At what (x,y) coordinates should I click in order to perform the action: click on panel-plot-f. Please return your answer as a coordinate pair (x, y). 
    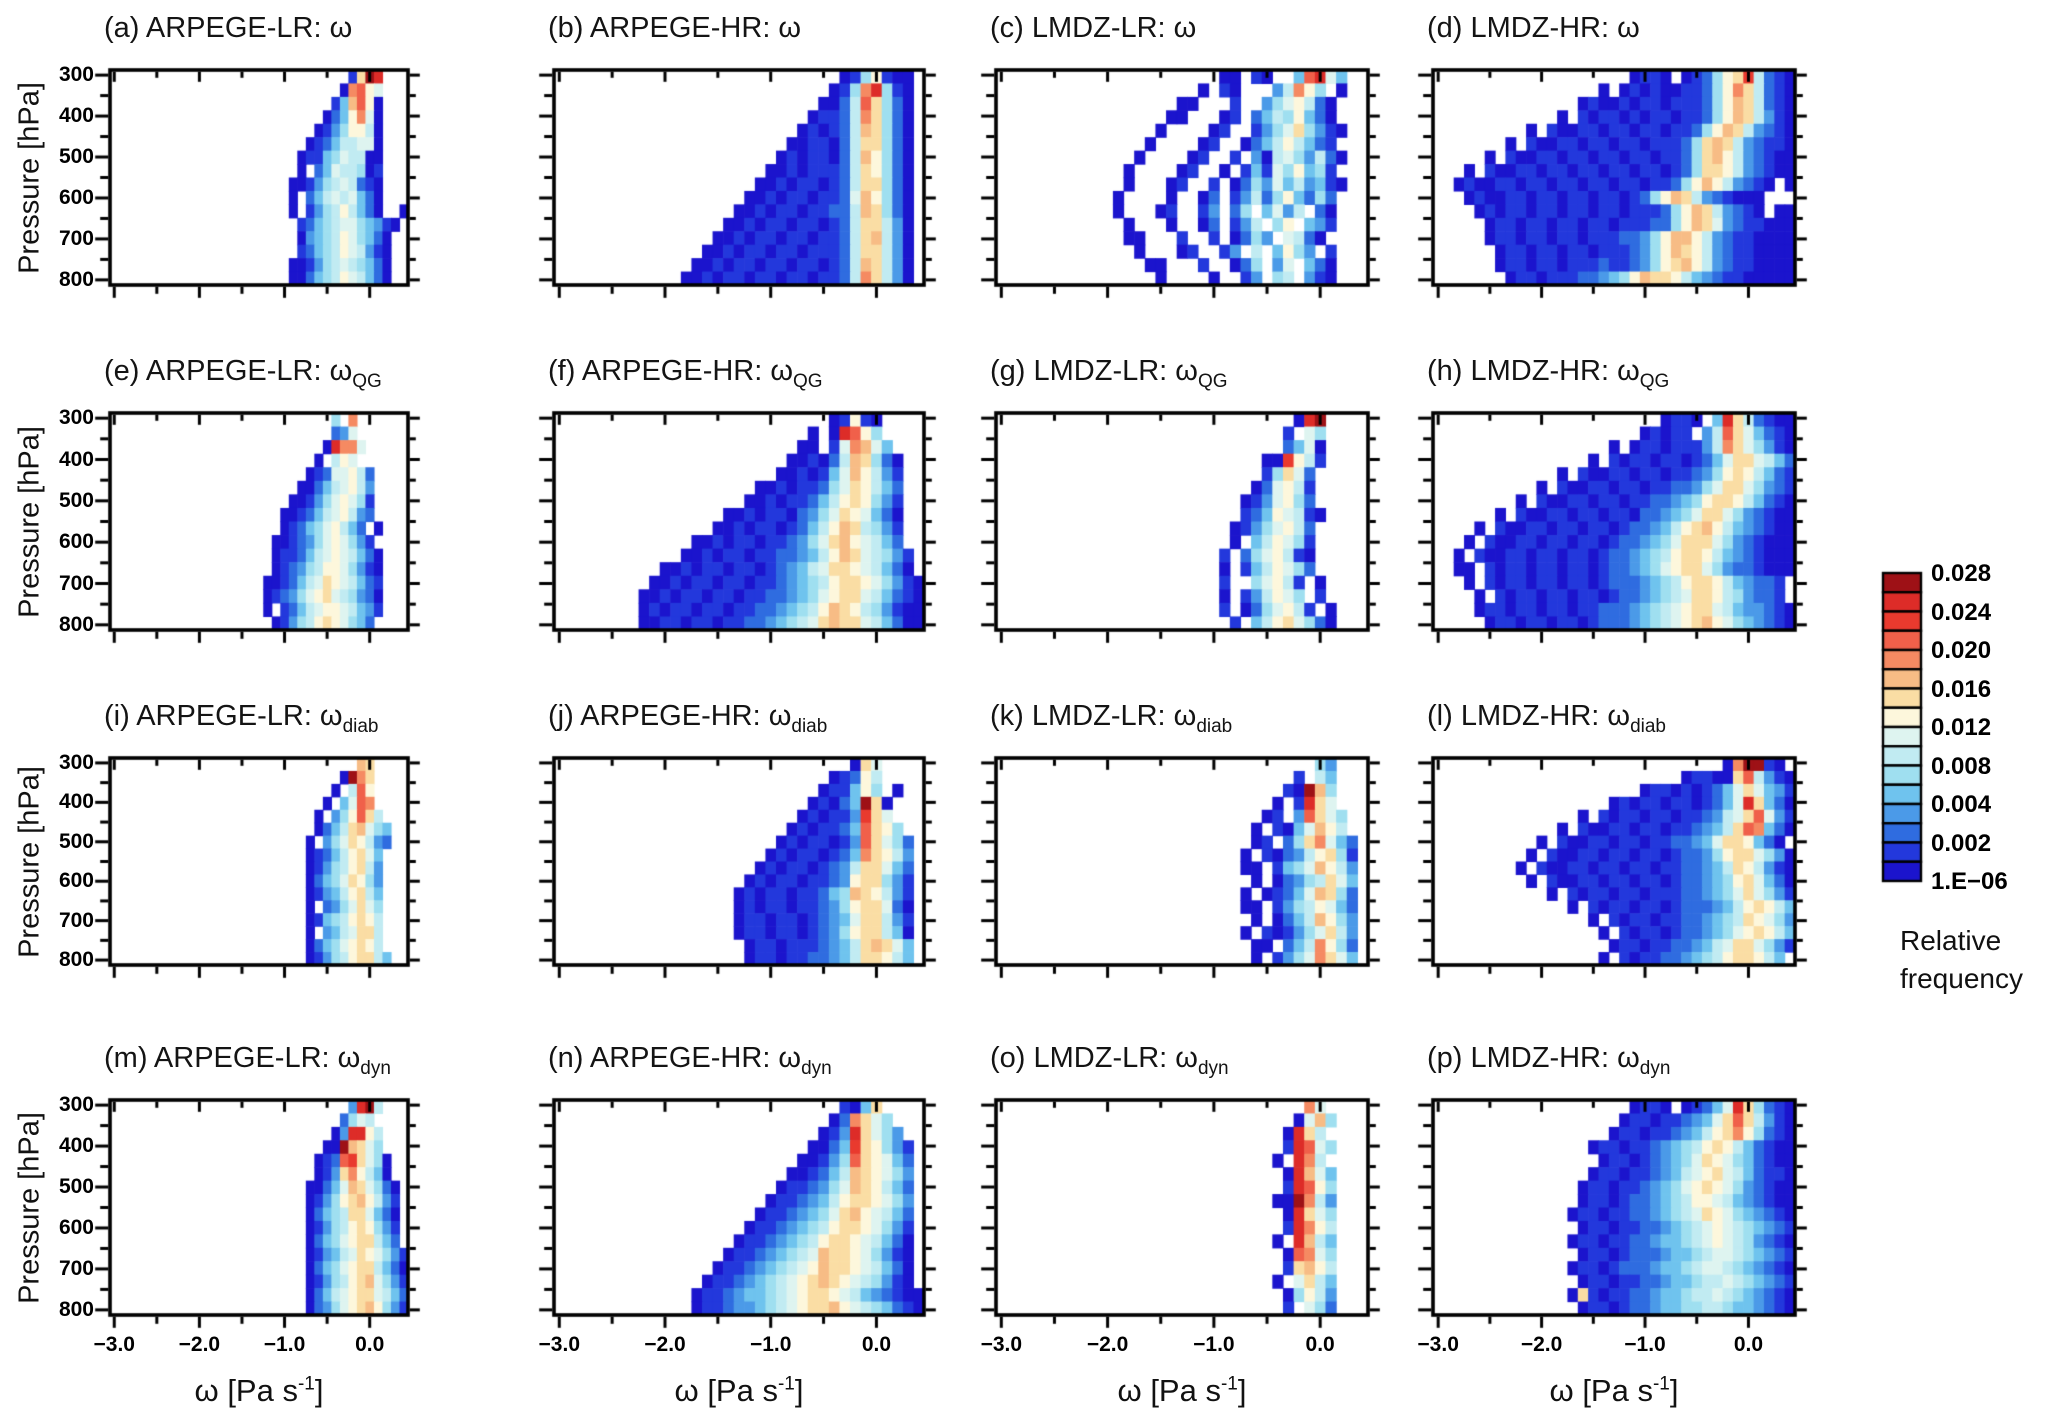
    Looking at the image, I should click on (739, 521).